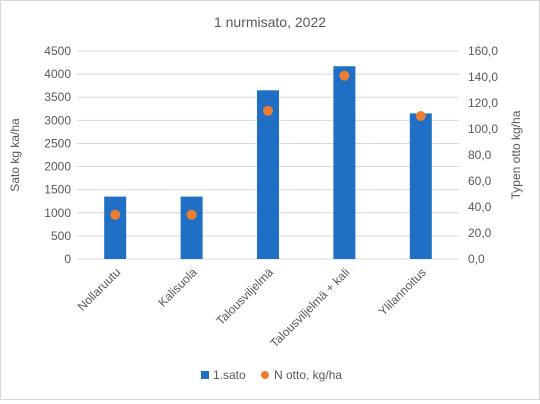  What do you see at coordinates (271, 375) in the screenshot?
I see `legend: 1.sato N otto, kg/ha` at bounding box center [271, 375].